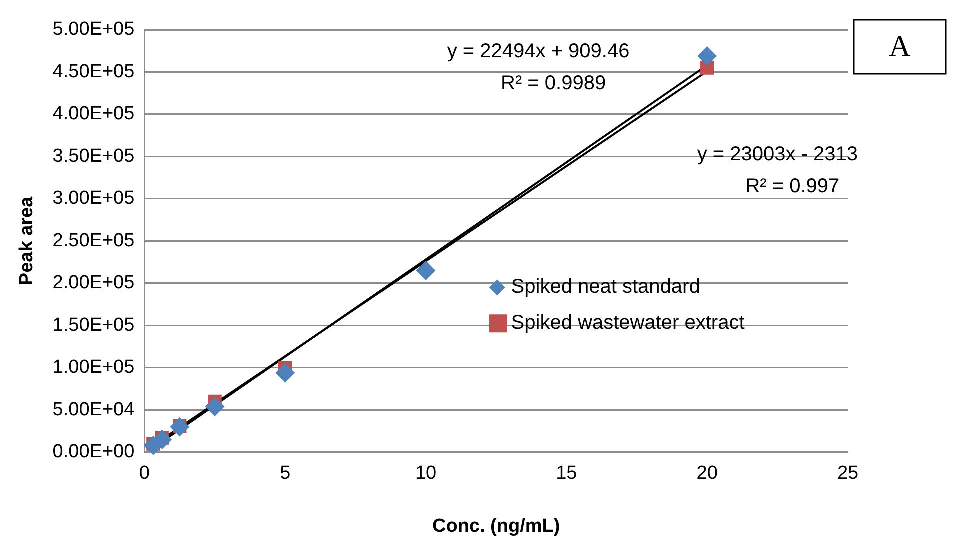 Image resolution: width=962 pixels, height=554 pixels. What do you see at coordinates (94, 409) in the screenshot?
I see `y-tick-label: 5.00E+04` at bounding box center [94, 409].